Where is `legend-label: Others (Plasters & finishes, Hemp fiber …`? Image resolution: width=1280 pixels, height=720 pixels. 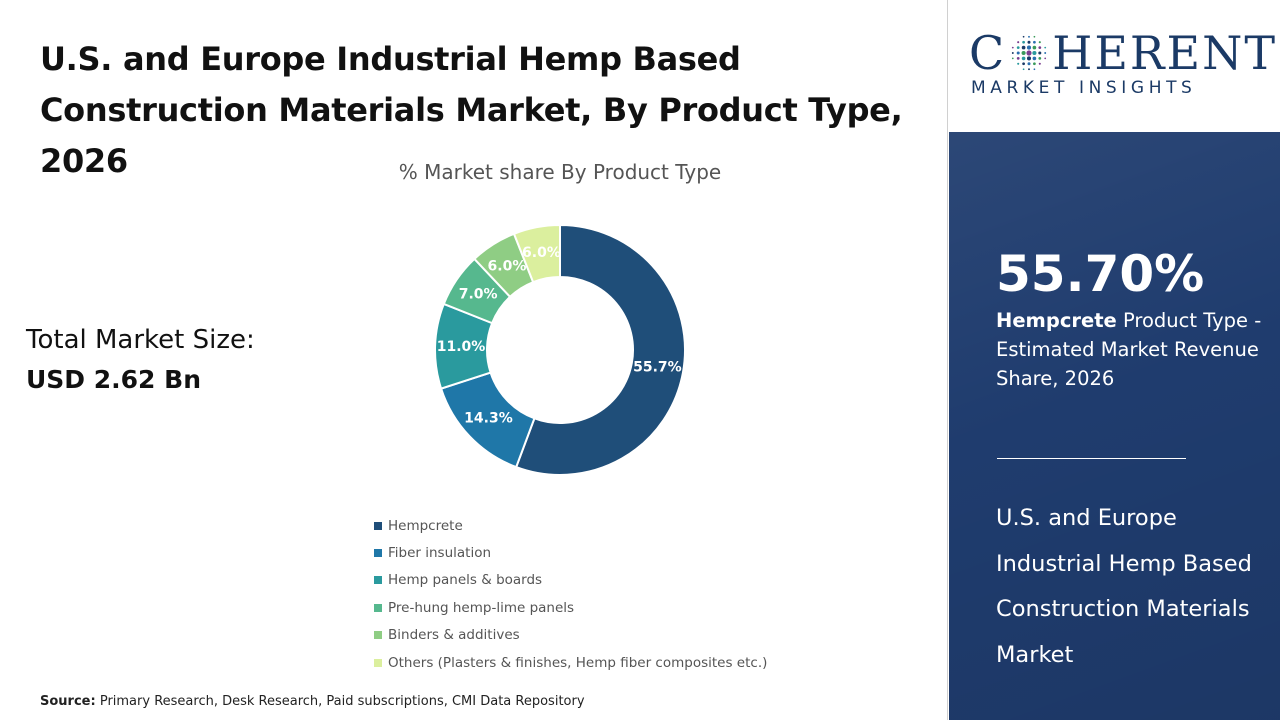 legend-label: Others (Plasters & finishes, Hemp fiber … is located at coordinates (578, 662).